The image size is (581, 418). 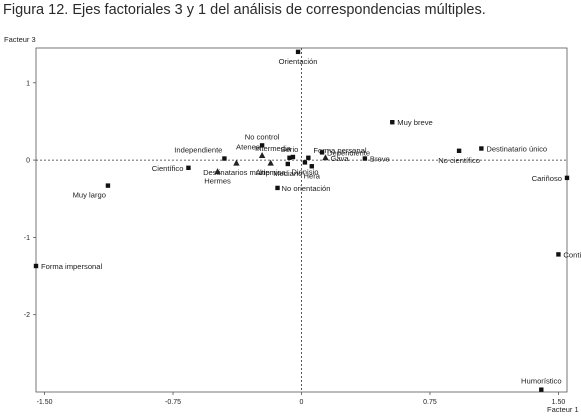 What do you see at coordinates (273, 148) in the screenshot?
I see `point-label-intermedia: Intermedia` at bounding box center [273, 148].